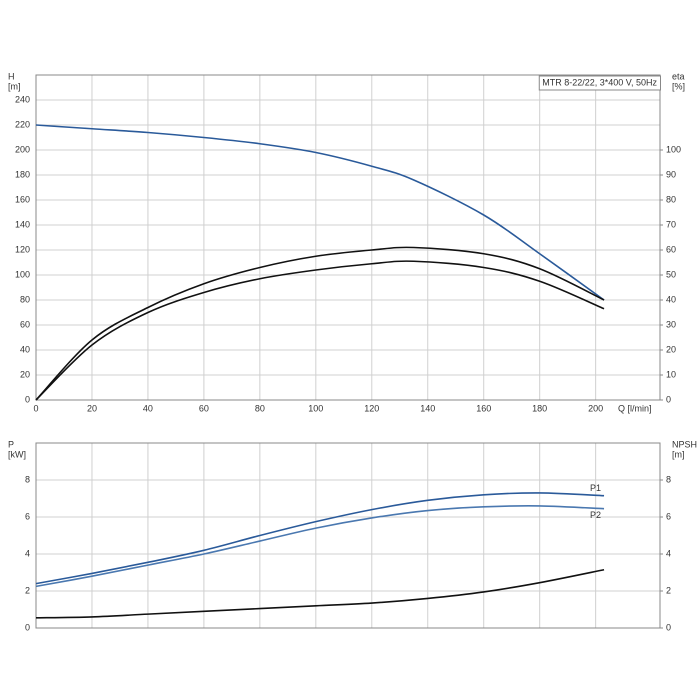  I want to click on x-tick-label: 180, so click(539, 408).